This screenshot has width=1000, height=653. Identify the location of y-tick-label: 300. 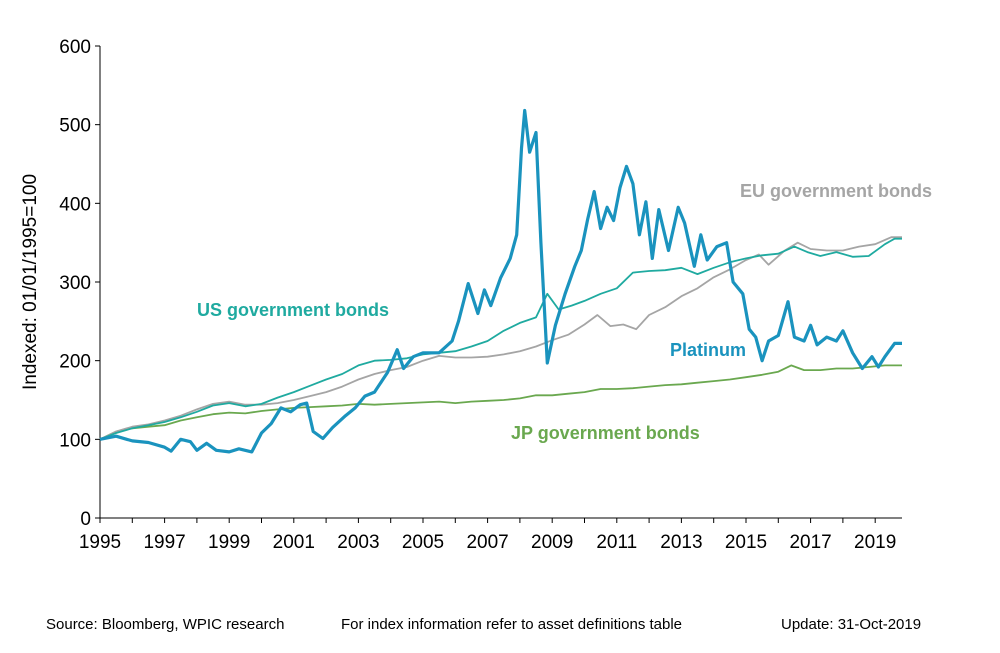
(75, 283).